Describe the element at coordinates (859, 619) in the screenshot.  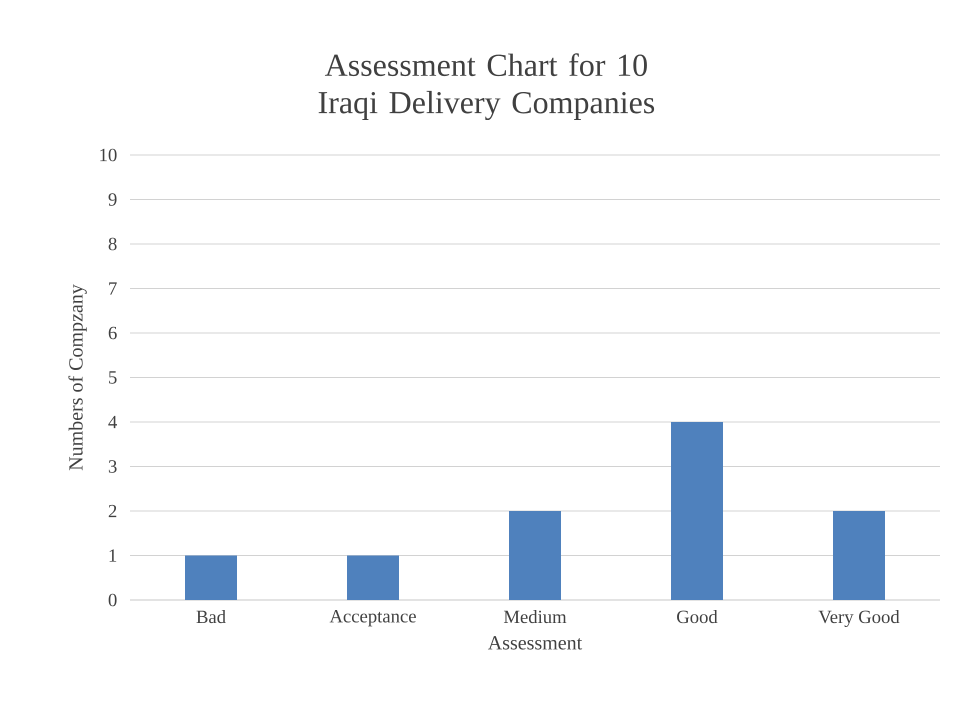
I see `x-tick-label: Very Good` at that location.